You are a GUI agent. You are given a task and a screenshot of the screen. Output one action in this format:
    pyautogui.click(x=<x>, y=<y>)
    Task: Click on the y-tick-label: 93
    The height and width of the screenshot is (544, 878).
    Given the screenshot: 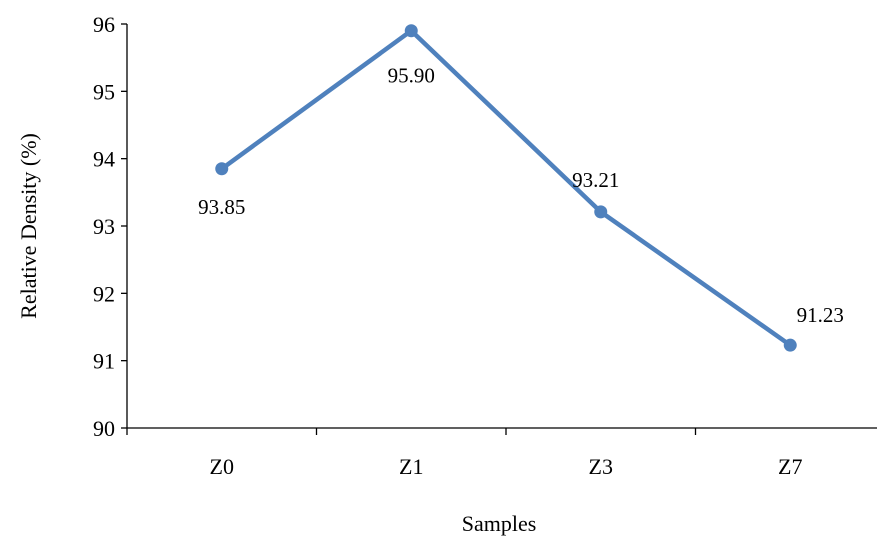 What is the action you would take?
    pyautogui.click(x=104, y=226)
    